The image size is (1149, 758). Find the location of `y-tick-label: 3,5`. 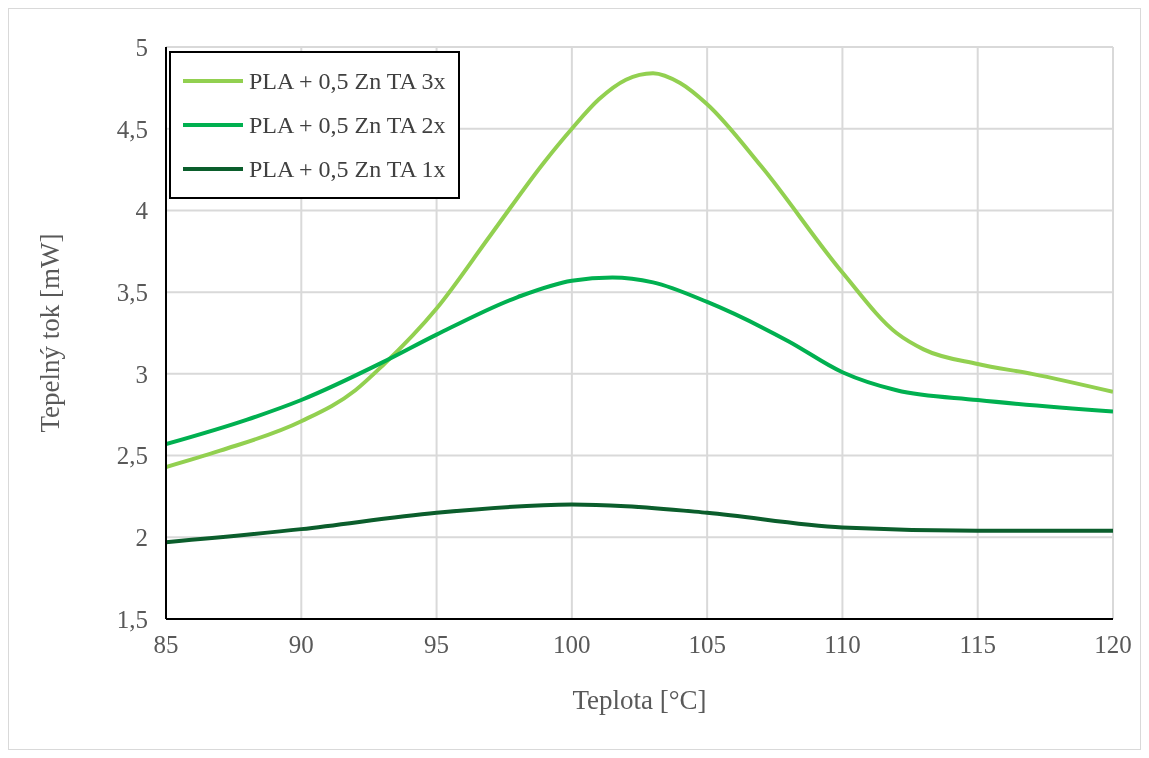

y-tick-label: 3,5 is located at coordinates (132, 293).